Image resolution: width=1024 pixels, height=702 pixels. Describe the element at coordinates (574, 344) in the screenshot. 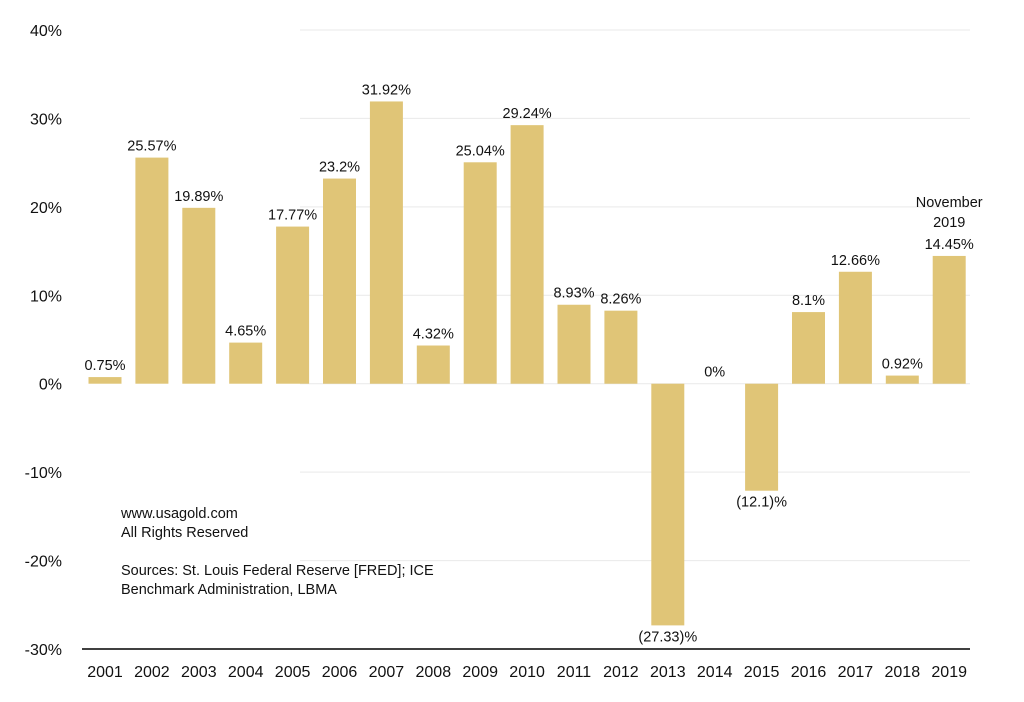

I see `bar-2011` at that location.